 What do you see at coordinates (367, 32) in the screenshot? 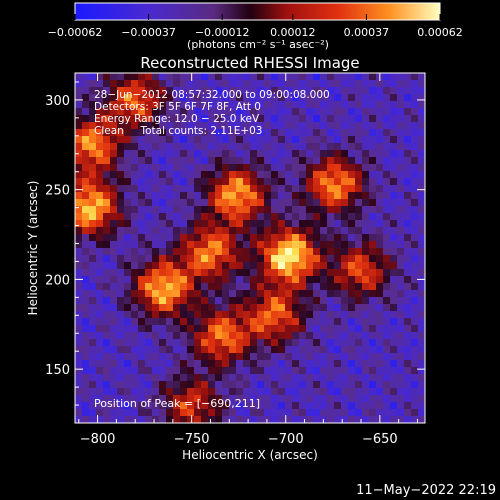
I see `colorbar-tick-label: 0.00037` at bounding box center [367, 32].